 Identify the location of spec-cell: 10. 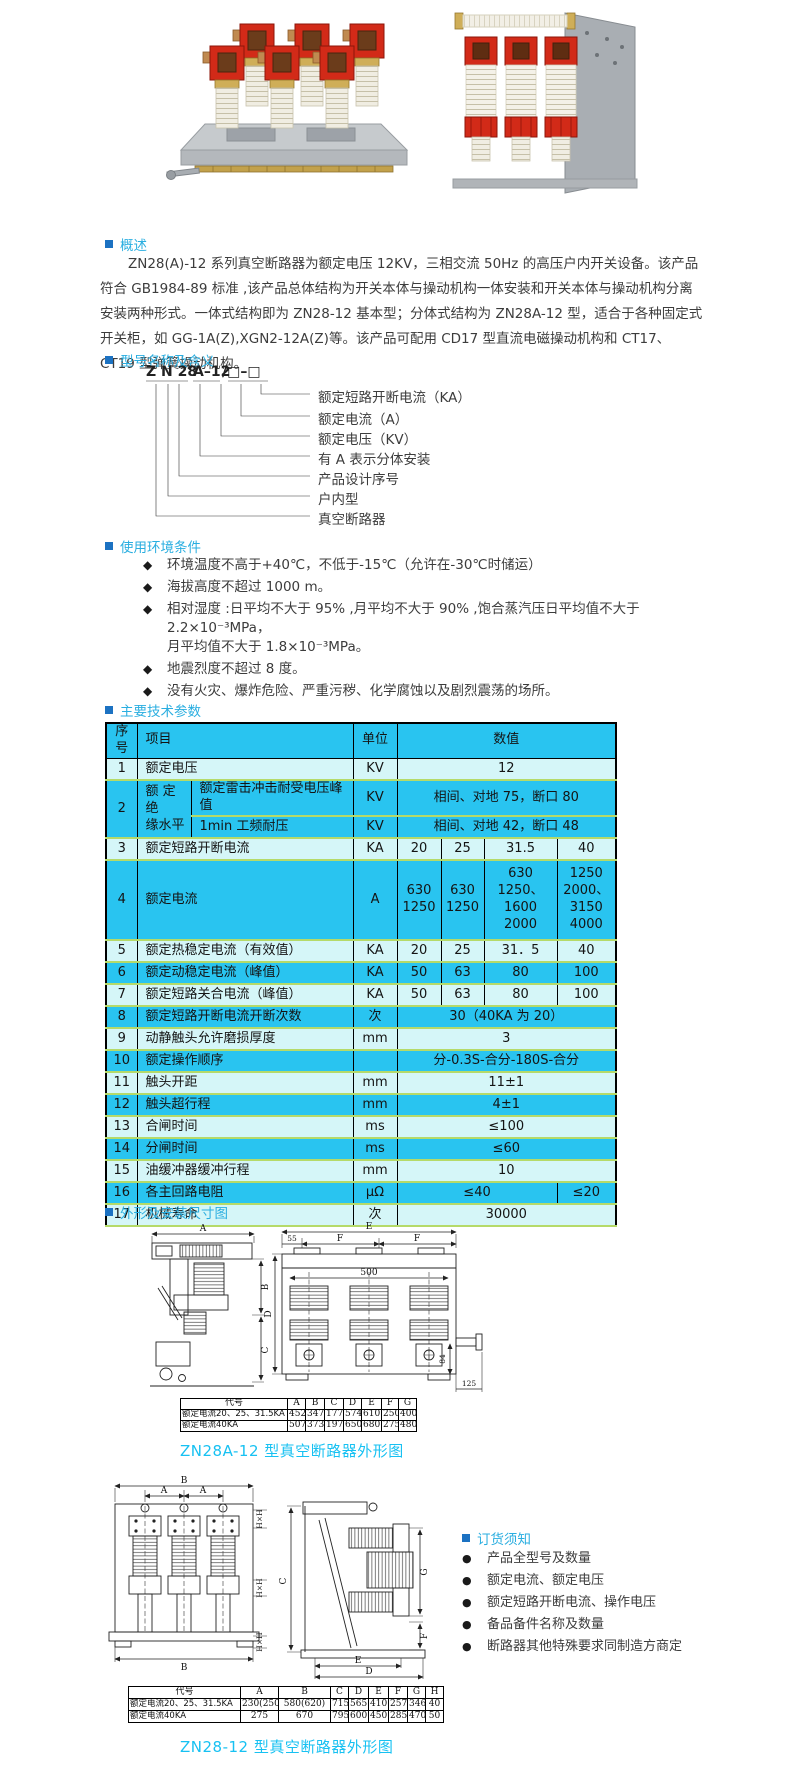
(121, 1062).